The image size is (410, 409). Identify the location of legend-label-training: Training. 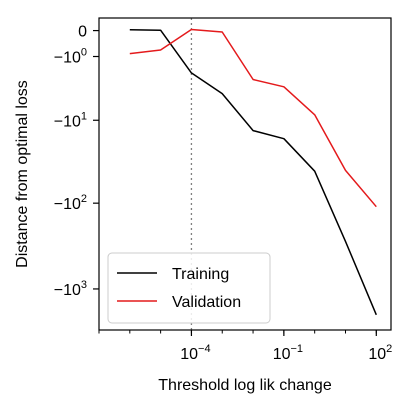
(200, 274).